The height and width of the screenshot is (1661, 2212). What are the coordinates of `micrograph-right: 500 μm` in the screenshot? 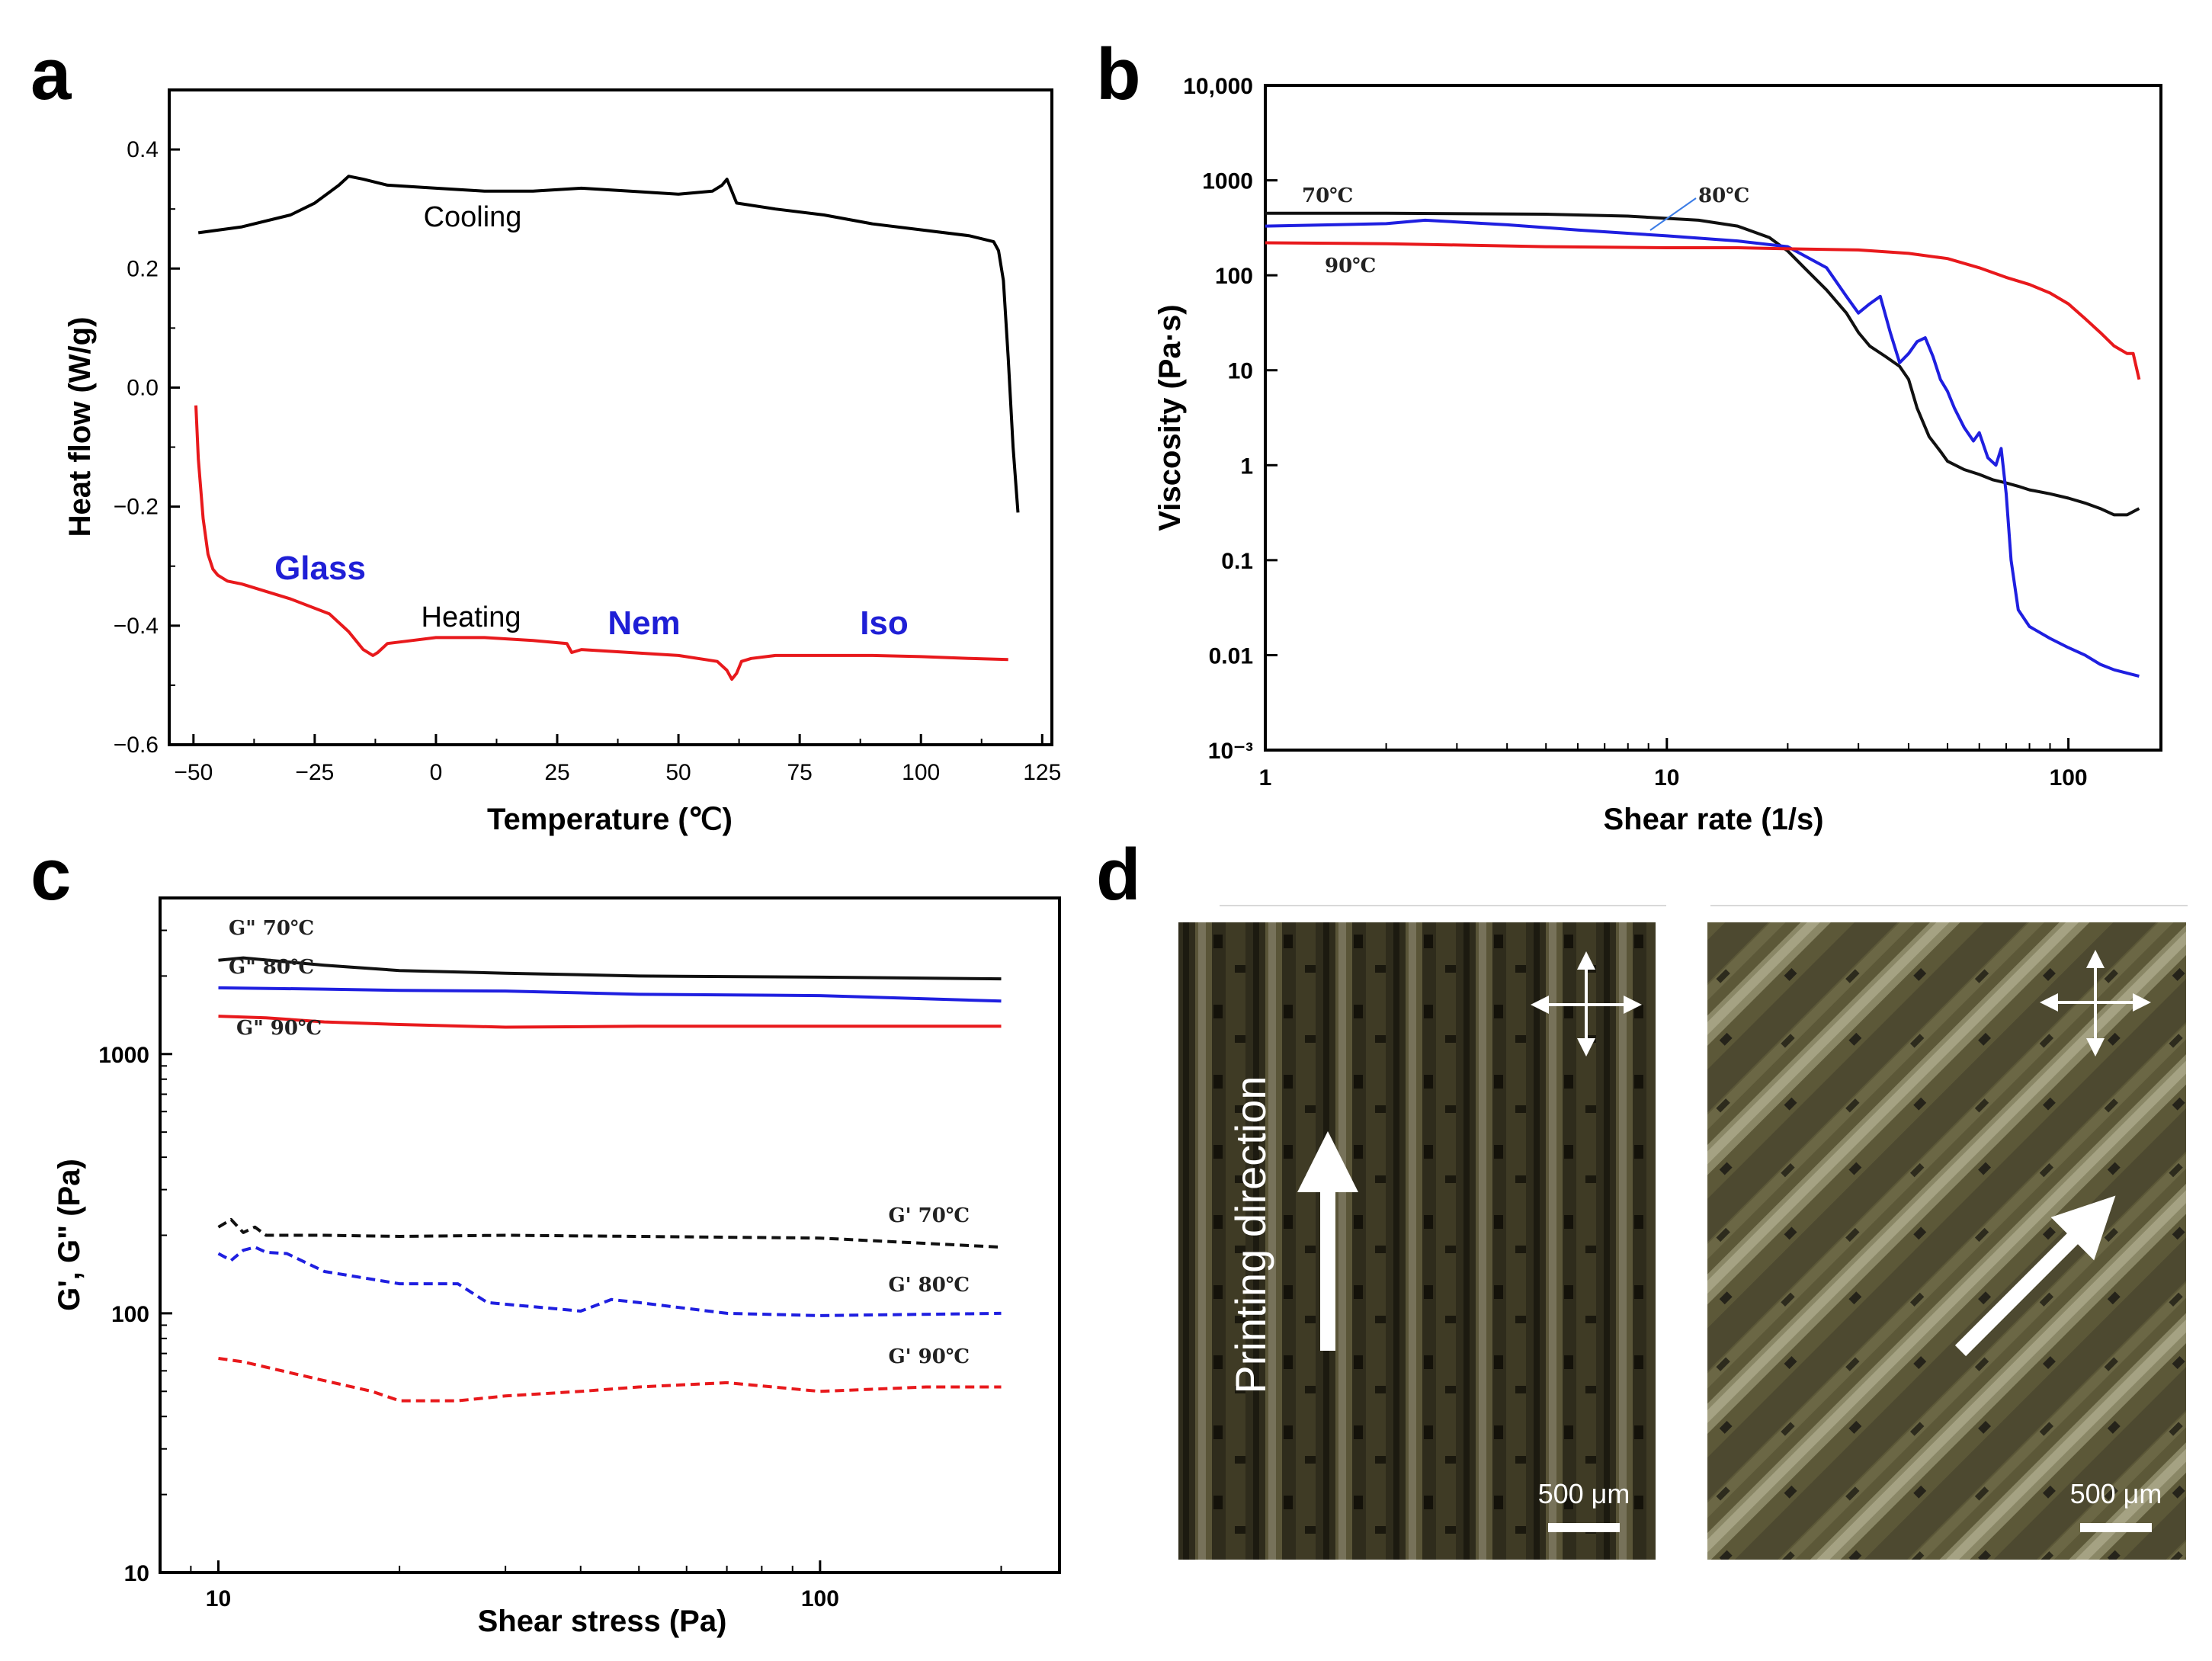 It's located at (1946, 1241).